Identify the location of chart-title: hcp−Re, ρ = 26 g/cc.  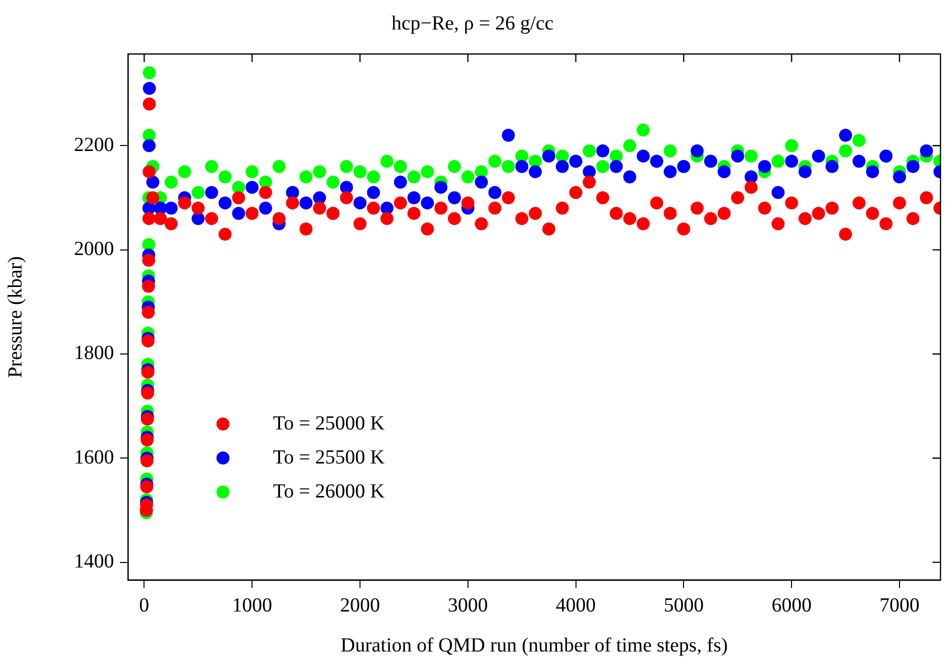
(473, 23).